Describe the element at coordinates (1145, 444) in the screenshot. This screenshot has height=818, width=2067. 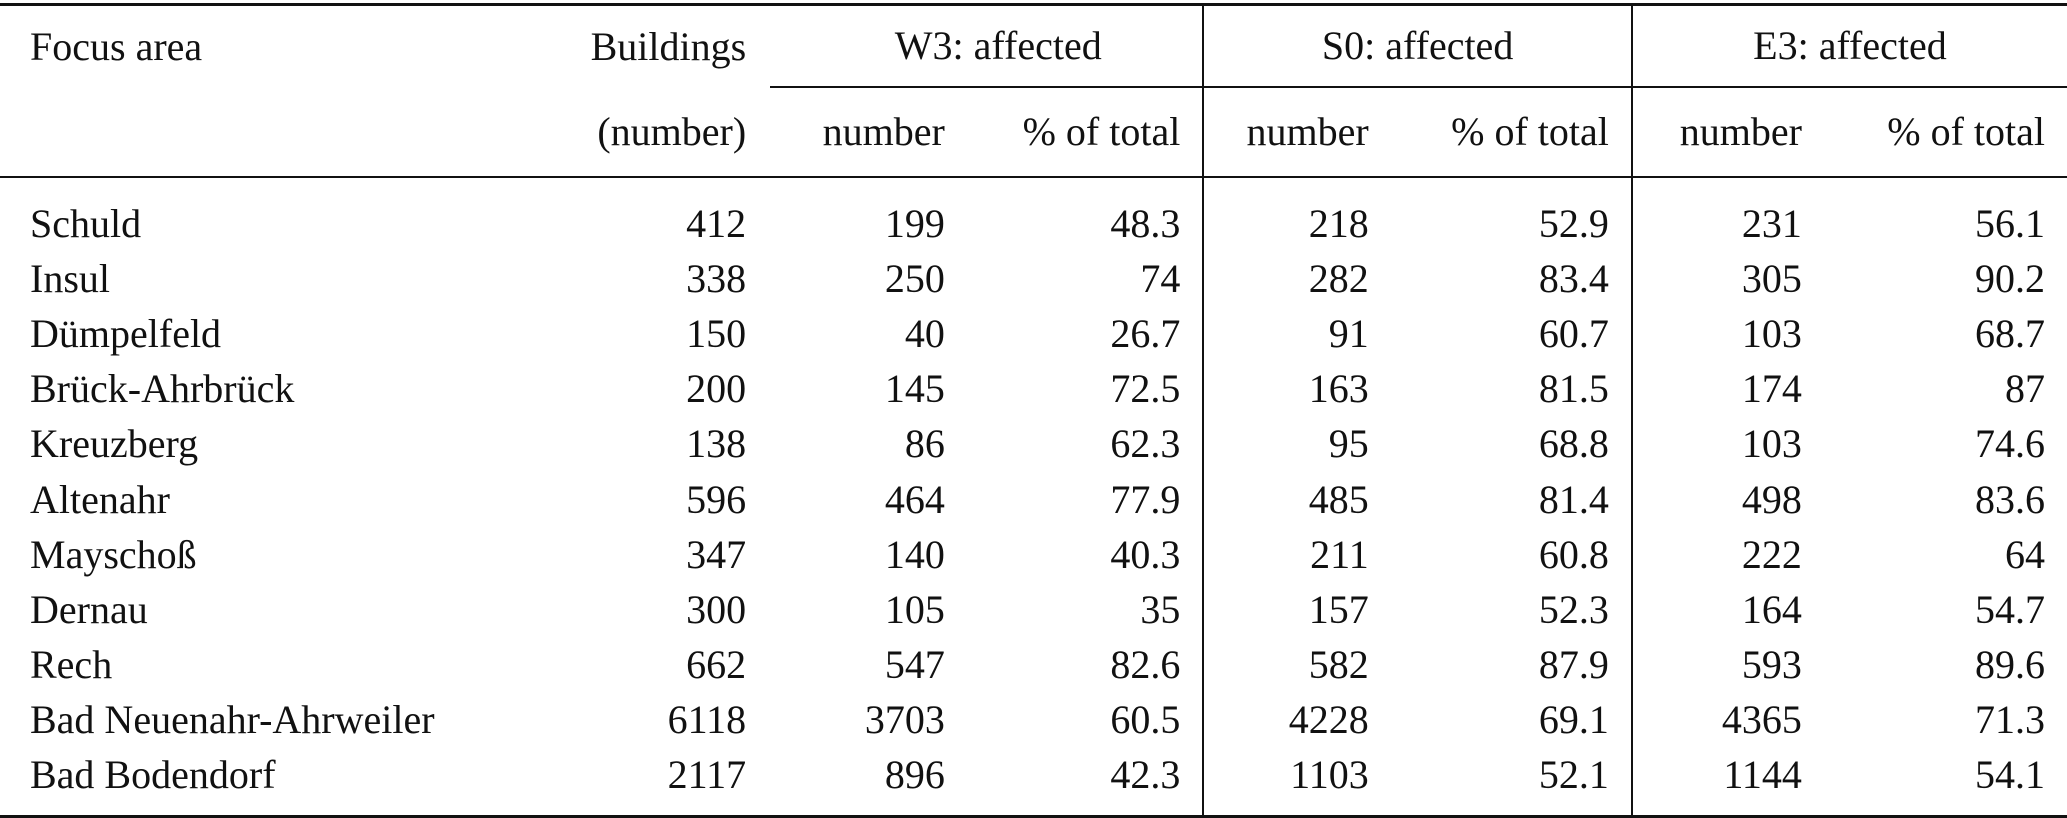
I see `cell-w3-pct: 62.3` at that location.